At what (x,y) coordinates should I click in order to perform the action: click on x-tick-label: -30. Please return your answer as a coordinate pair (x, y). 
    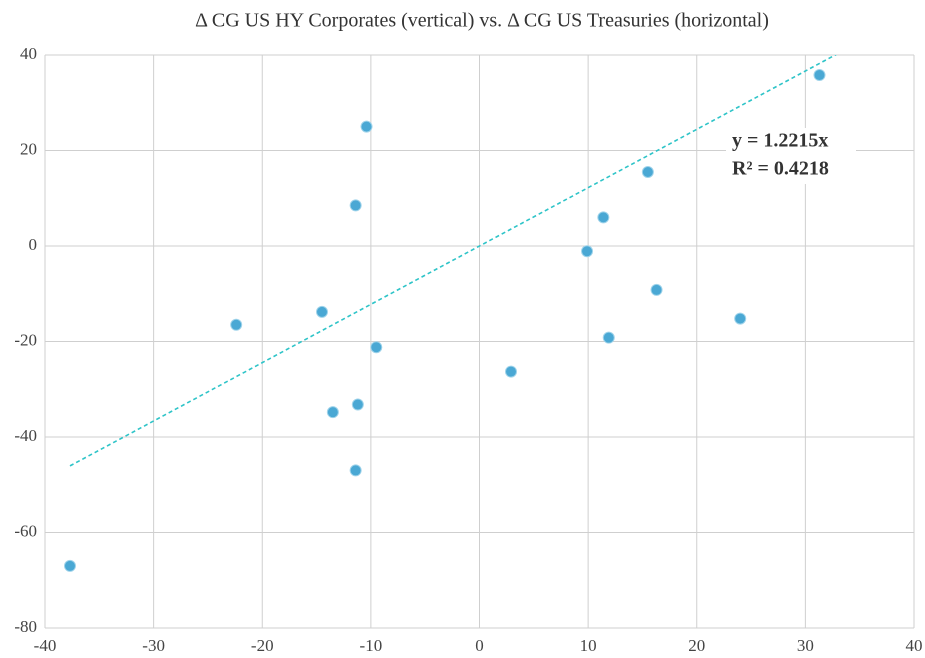
    Looking at the image, I should click on (153, 645).